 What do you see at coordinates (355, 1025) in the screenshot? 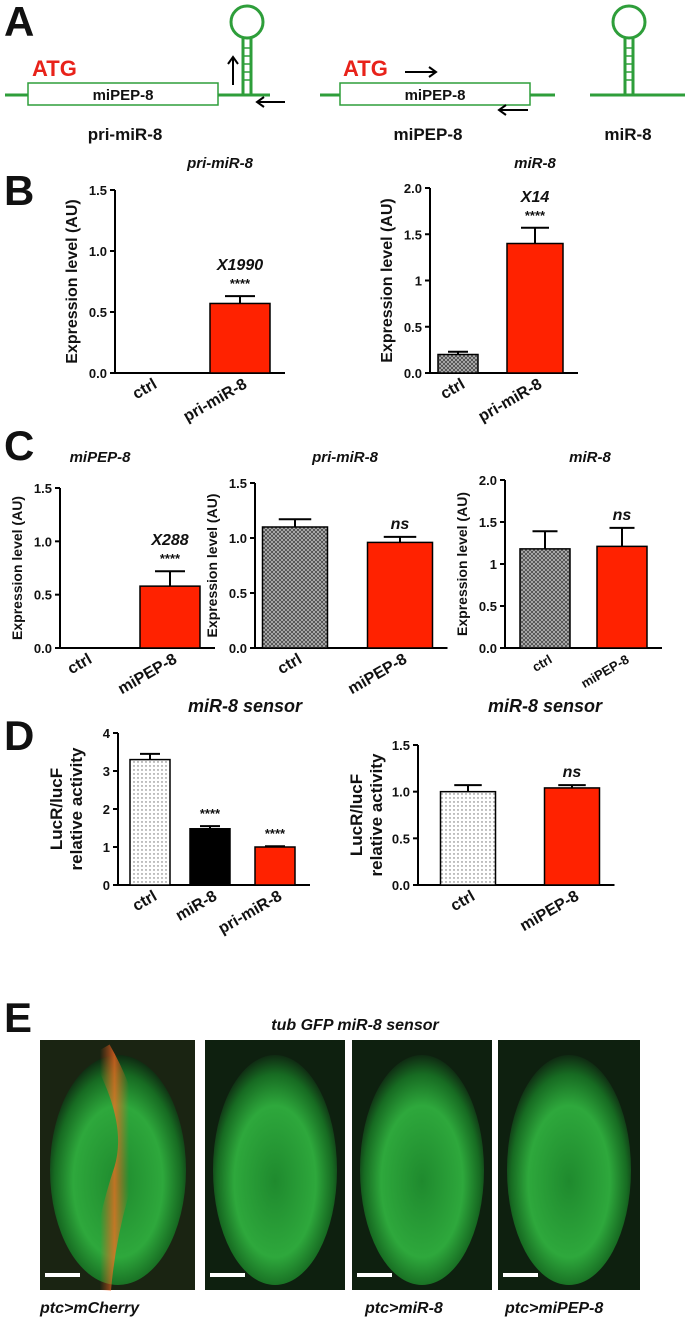
I see `images-title: tub GFP miR-8 sensor` at bounding box center [355, 1025].